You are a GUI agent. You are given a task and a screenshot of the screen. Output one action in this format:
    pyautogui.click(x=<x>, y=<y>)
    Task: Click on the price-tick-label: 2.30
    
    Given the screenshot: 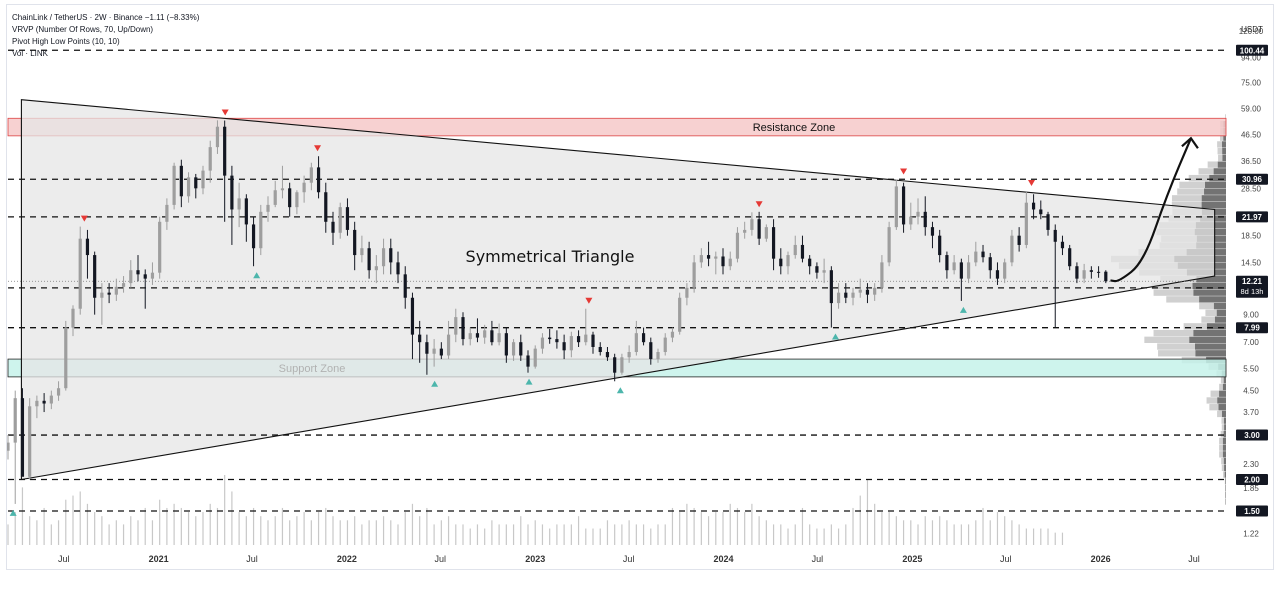 What is the action you would take?
    pyautogui.click(x=1251, y=464)
    